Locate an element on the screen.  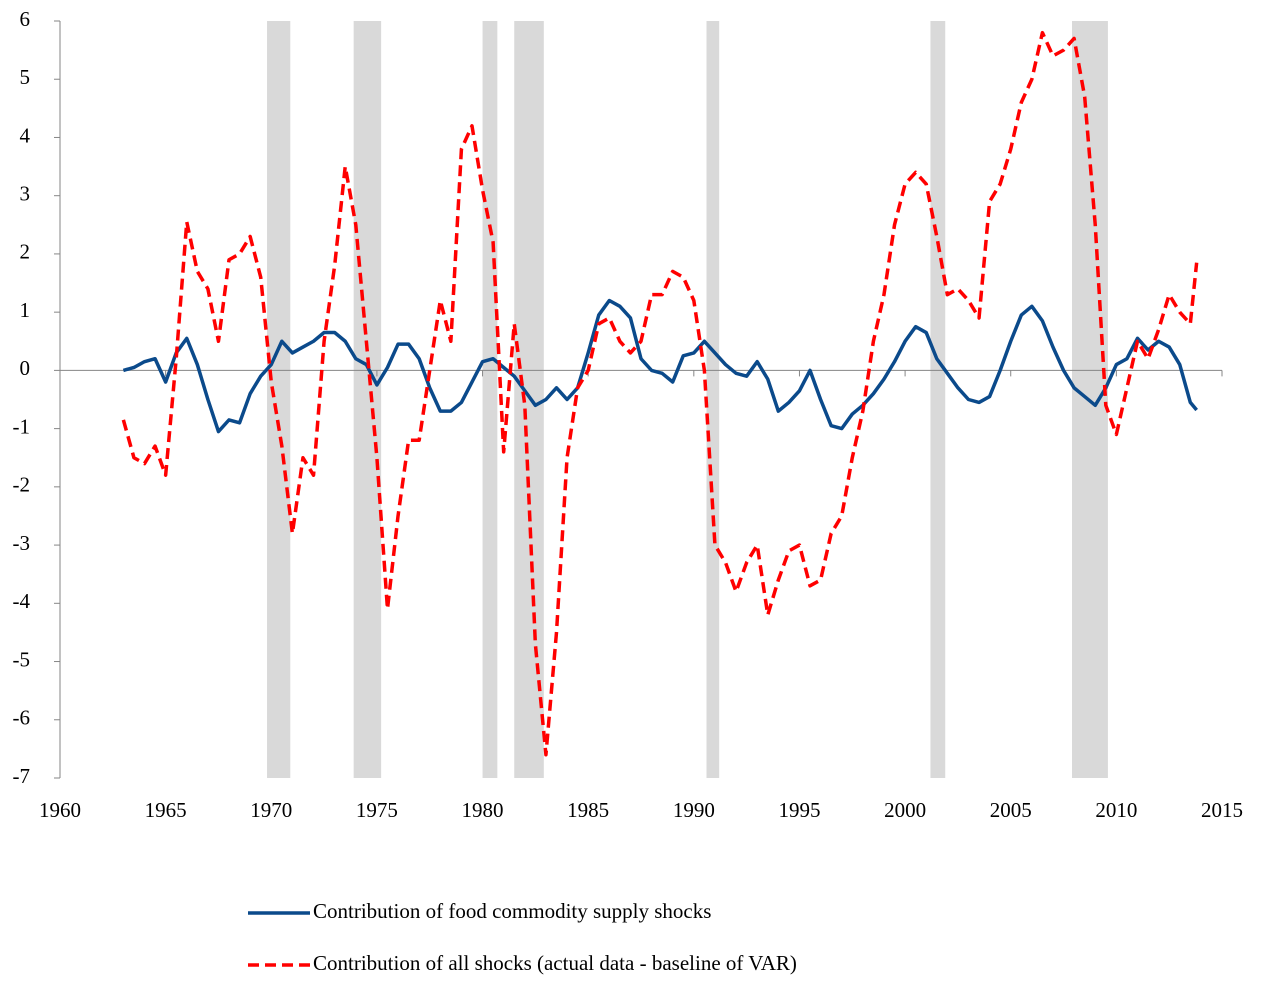
x-tick-label: 2015 is located at coordinates (1222, 810).